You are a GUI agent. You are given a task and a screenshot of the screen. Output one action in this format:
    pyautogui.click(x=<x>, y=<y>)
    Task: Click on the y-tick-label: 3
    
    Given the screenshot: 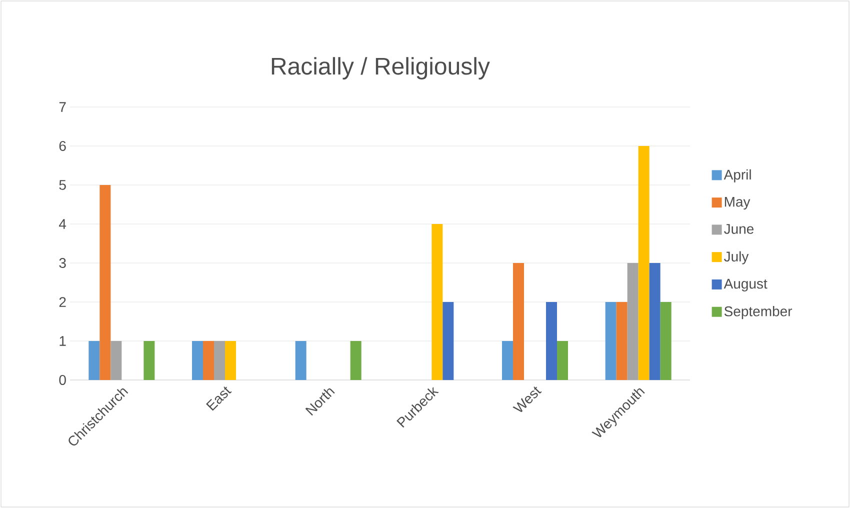 What is the action you would take?
    pyautogui.click(x=62, y=263)
    